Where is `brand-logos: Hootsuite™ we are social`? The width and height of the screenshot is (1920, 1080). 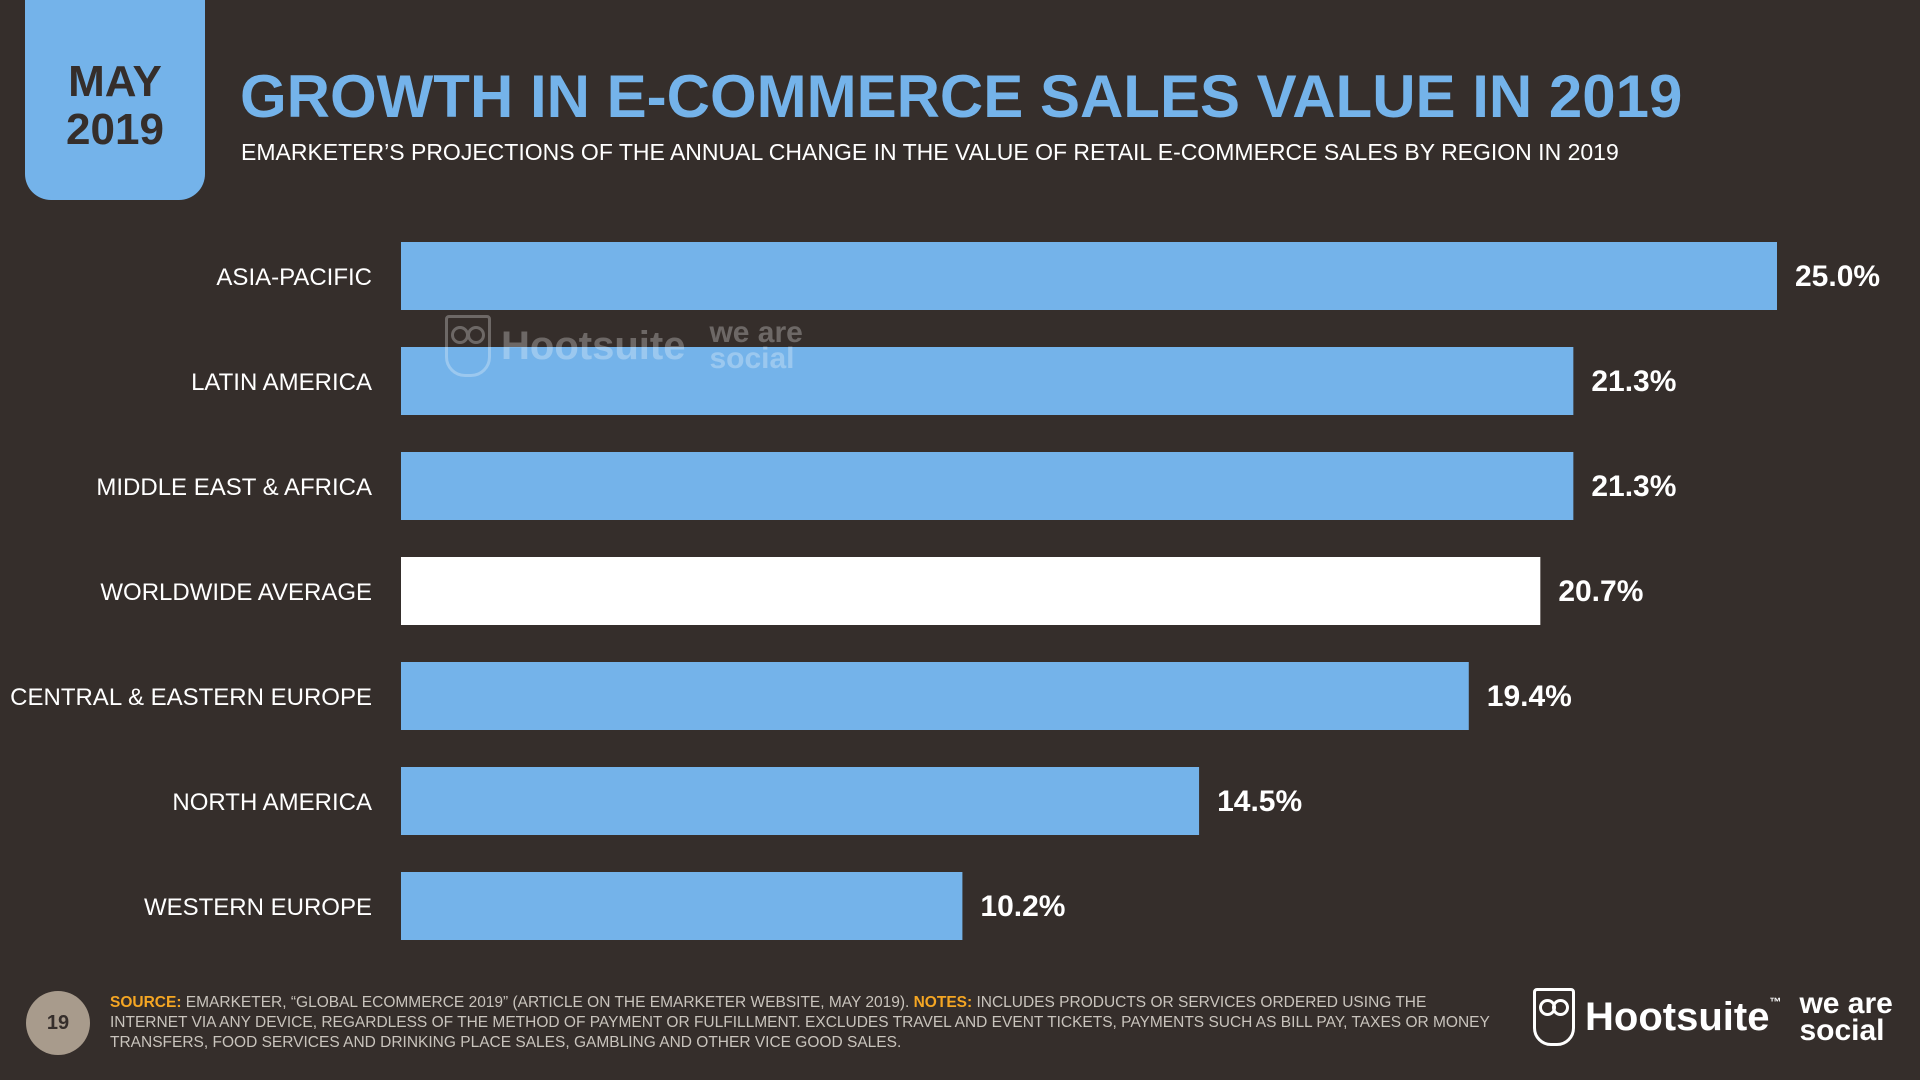
brand-logos: Hootsuite™ we are social is located at coordinates (1721, 1017).